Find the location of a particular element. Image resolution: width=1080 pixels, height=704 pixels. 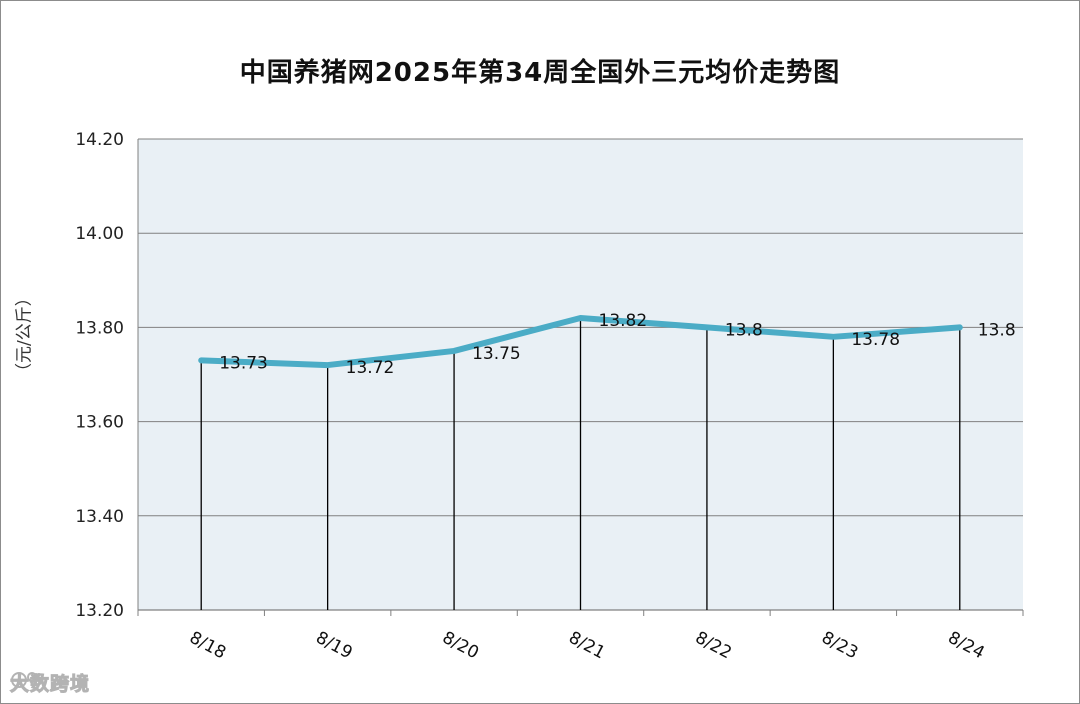

y-tick-label: 13.60 is located at coordinates (99, 423).